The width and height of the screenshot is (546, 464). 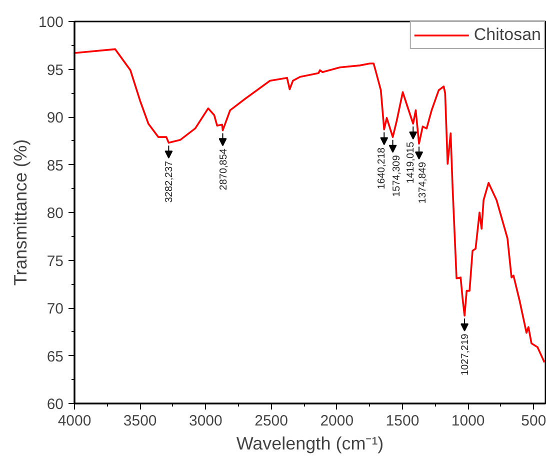 What do you see at coordinates (55, 118) in the screenshot?
I see `y-tick-label: 90` at bounding box center [55, 118].